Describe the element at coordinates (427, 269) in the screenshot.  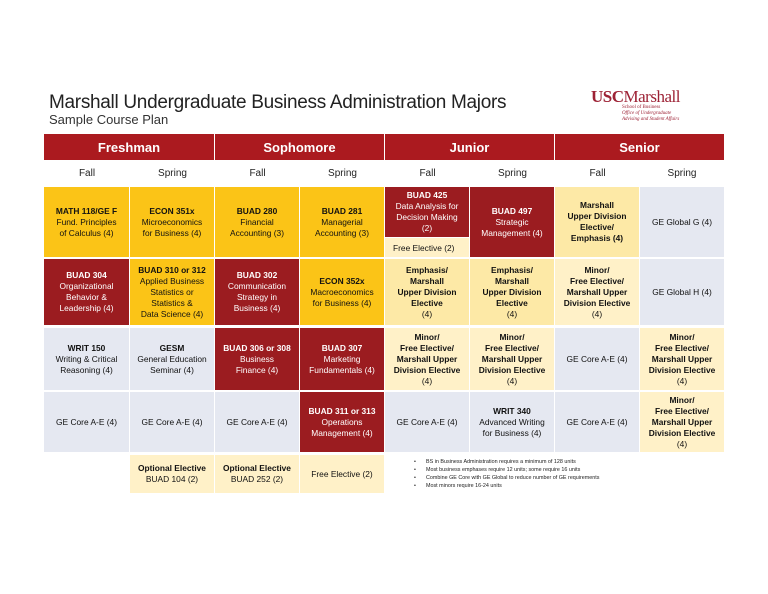
I see `course-line: Emphasis/` at that location.